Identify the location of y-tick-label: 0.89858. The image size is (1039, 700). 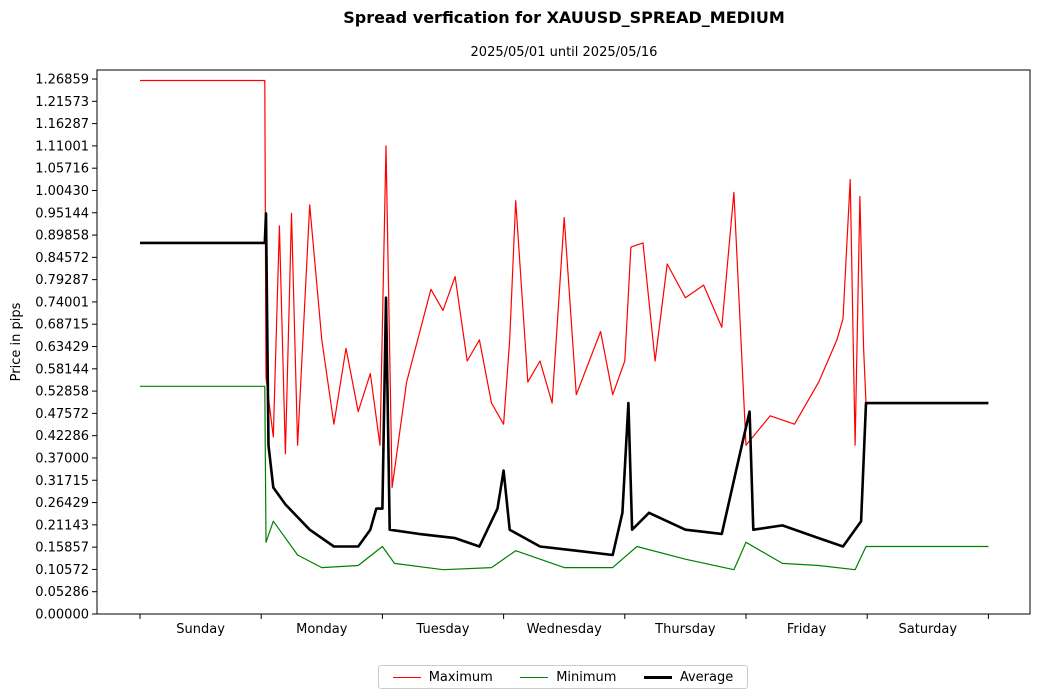
(62, 236).